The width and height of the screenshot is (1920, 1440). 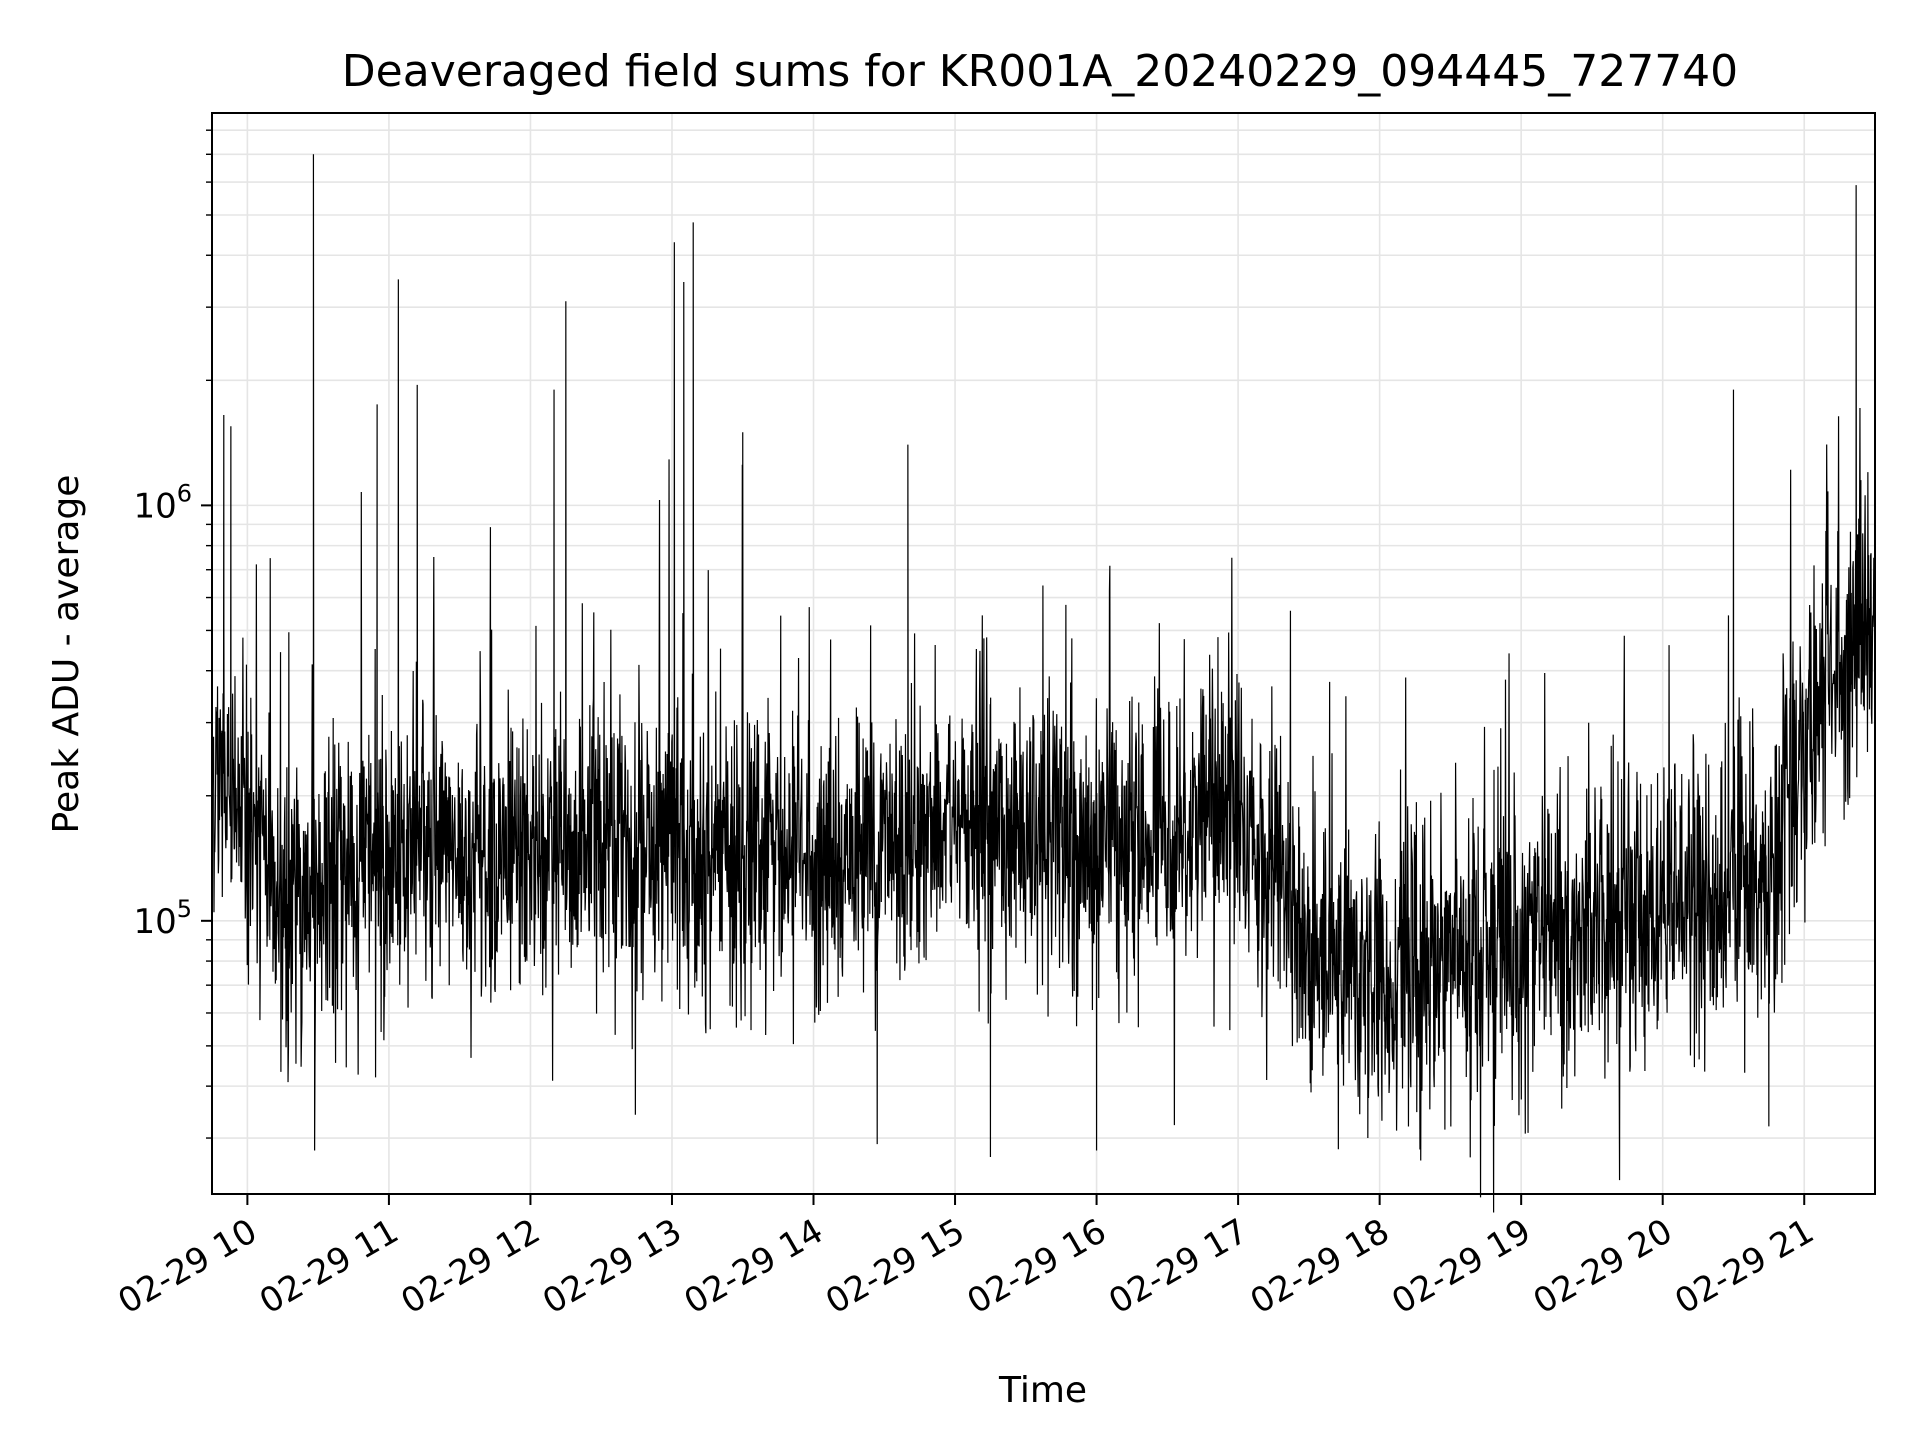 What do you see at coordinates (66, 654) in the screenshot?
I see `y-axis-label: Peak ADU - average` at bounding box center [66, 654].